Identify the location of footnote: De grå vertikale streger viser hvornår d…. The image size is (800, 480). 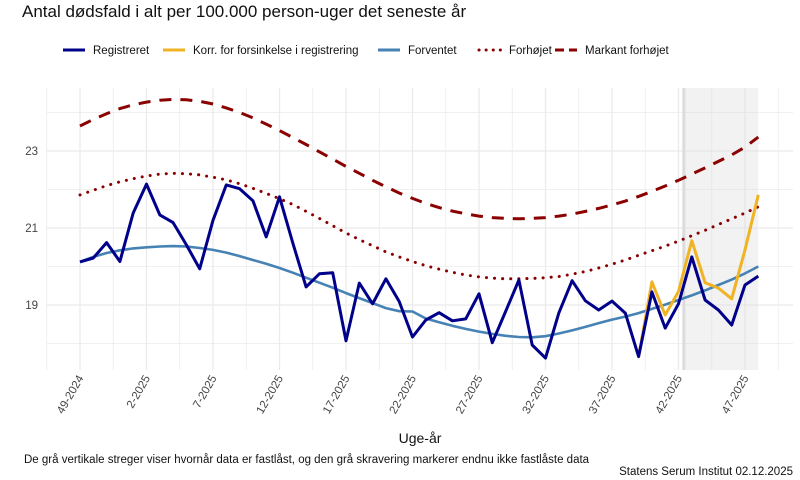
(307, 460).